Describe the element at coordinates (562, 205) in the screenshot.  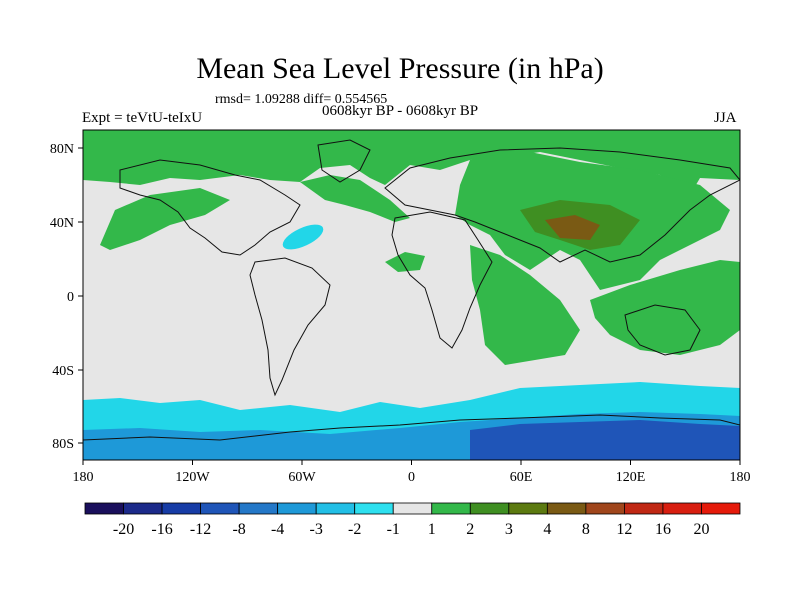
I see `eurasia-coast` at that location.